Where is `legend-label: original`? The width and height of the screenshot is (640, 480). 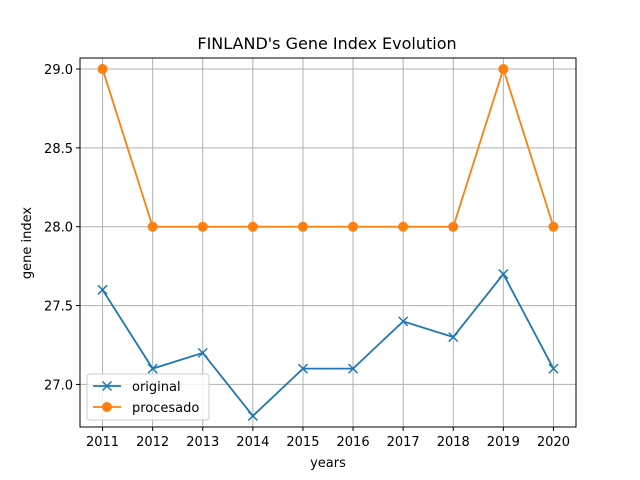 legend-label: original is located at coordinates (156, 387).